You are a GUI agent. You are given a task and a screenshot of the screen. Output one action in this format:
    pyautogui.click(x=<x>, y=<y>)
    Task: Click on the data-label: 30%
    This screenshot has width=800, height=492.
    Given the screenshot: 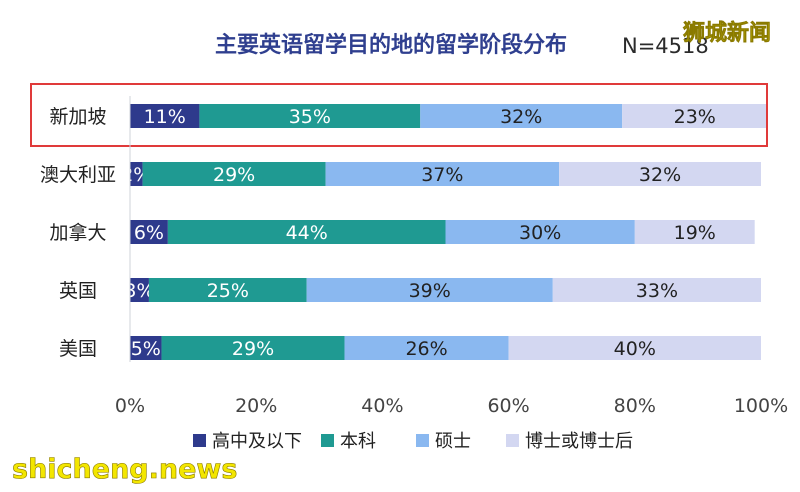 What is the action you would take?
    pyautogui.click(x=540, y=233)
    